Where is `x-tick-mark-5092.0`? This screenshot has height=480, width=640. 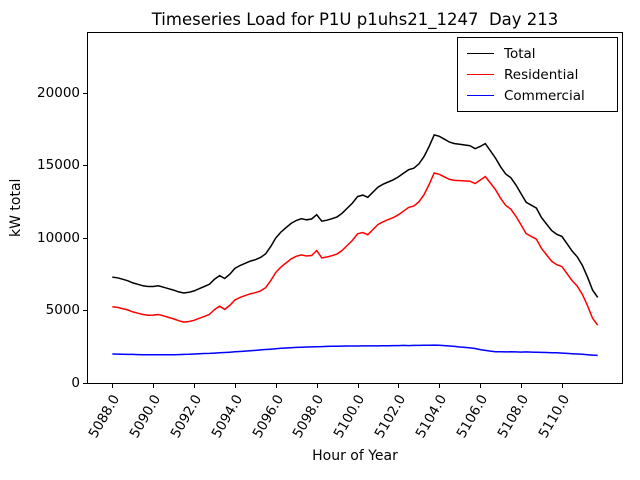
x-tick-mark-5092.0 is located at coordinates (195, 386).